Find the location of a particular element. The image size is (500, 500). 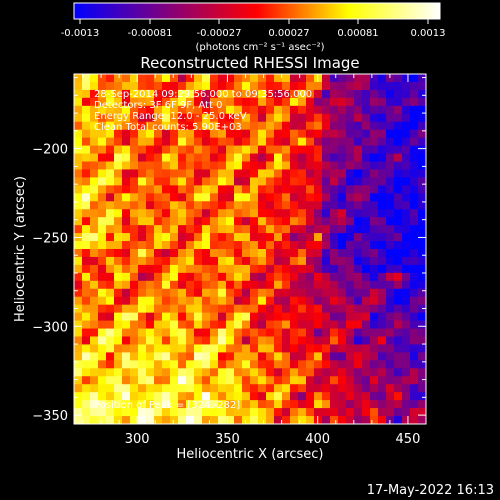

peak-position-label: Position of Peak = [324,-282] is located at coordinates (167, 405).